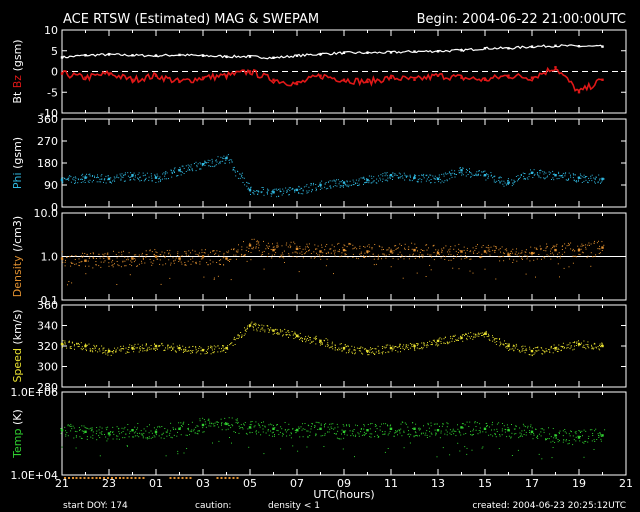  What do you see at coordinates (521, 19) in the screenshot?
I see `begin-time: Begin: 2004-06-22 21:00:00UTC` at bounding box center [521, 19].